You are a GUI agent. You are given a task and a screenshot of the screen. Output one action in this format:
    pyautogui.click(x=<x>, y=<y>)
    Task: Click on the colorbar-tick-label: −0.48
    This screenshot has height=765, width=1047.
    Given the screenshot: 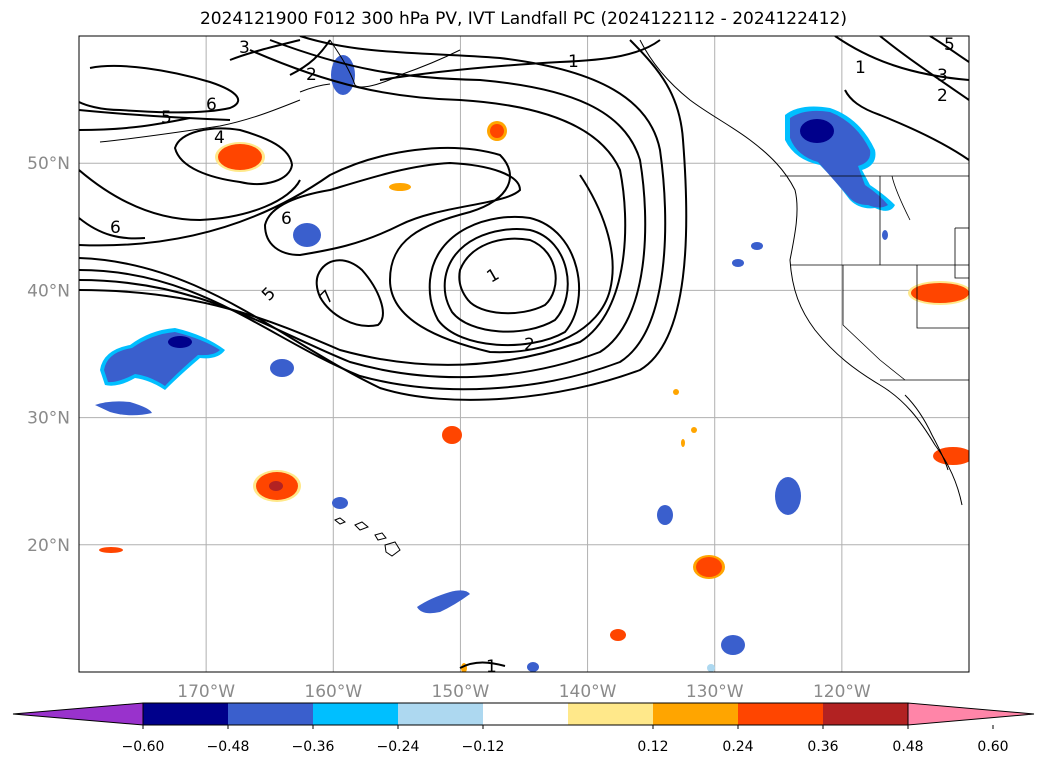 What is the action you would take?
    pyautogui.click(x=228, y=747)
    